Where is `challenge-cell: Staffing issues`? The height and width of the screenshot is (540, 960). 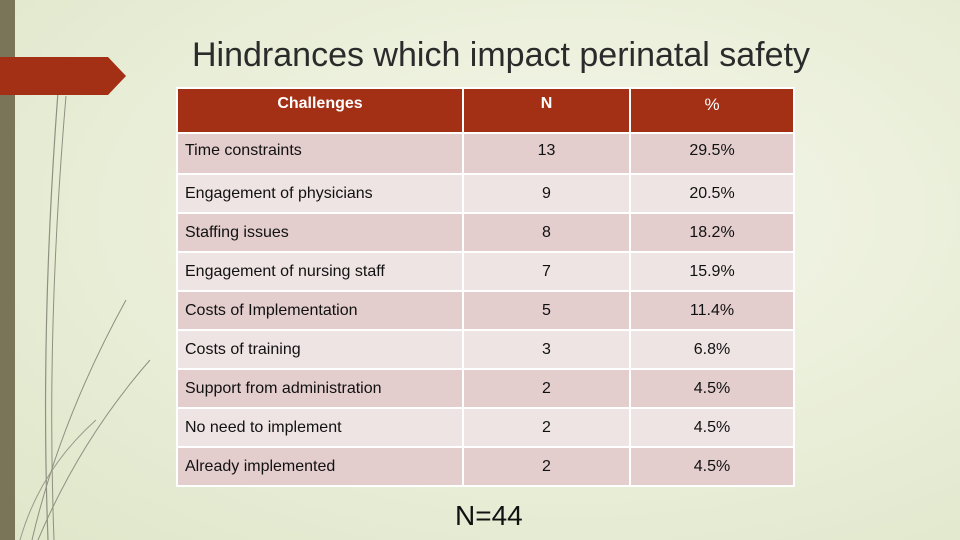
challenge-cell: Staffing issues is located at coordinates (320, 232).